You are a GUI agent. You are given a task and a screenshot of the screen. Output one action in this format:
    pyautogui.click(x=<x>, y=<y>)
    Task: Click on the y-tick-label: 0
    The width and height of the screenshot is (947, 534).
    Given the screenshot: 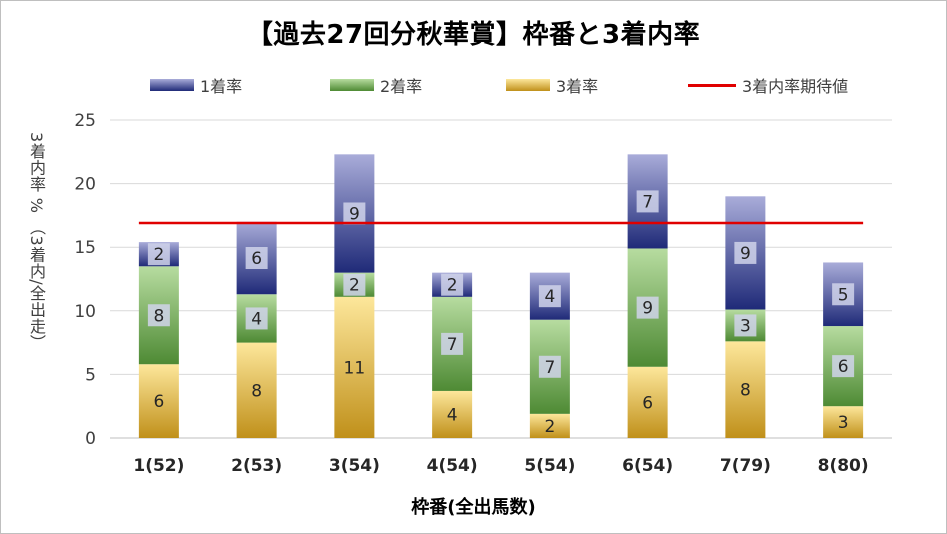 What is the action you would take?
    pyautogui.click(x=90, y=439)
    